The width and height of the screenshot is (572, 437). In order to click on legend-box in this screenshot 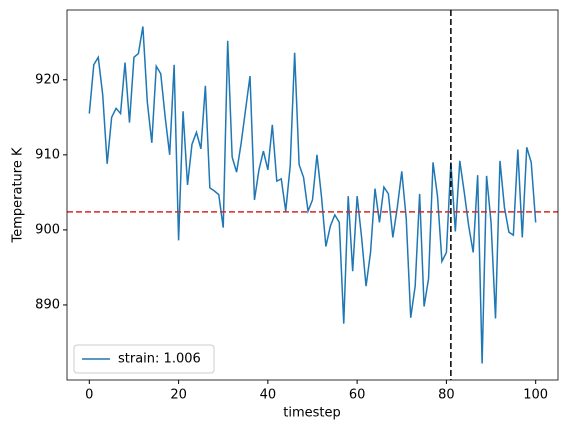, I will do `click(144, 359)`.